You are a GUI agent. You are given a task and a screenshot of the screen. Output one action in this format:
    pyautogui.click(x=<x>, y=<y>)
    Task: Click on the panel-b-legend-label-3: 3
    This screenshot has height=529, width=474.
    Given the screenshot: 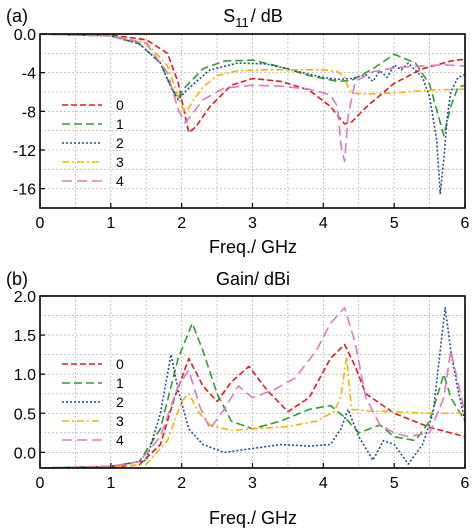 What is the action you would take?
    pyautogui.click(x=120, y=421)
    